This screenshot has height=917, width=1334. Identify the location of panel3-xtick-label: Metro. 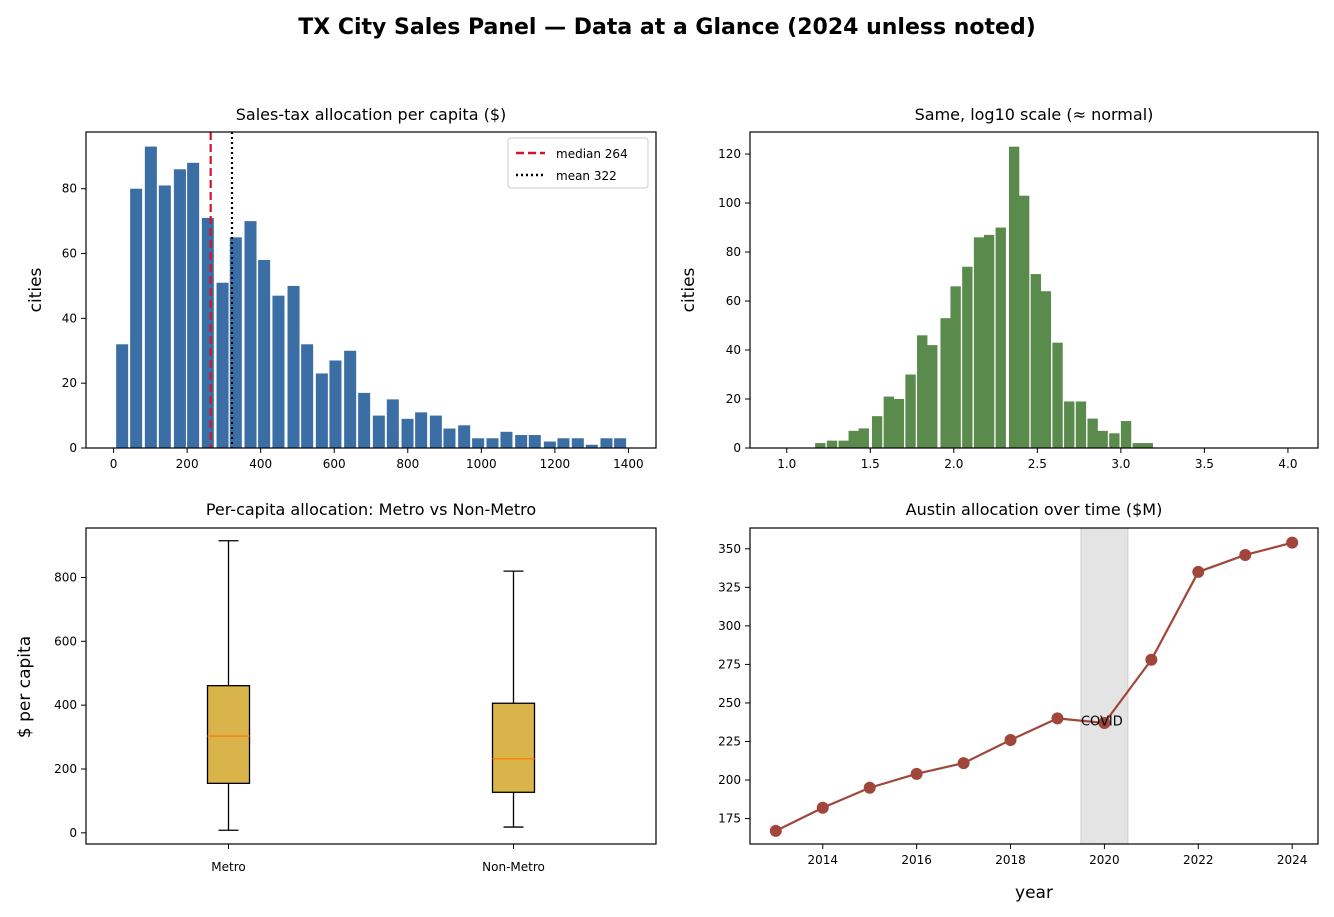
(228, 867).